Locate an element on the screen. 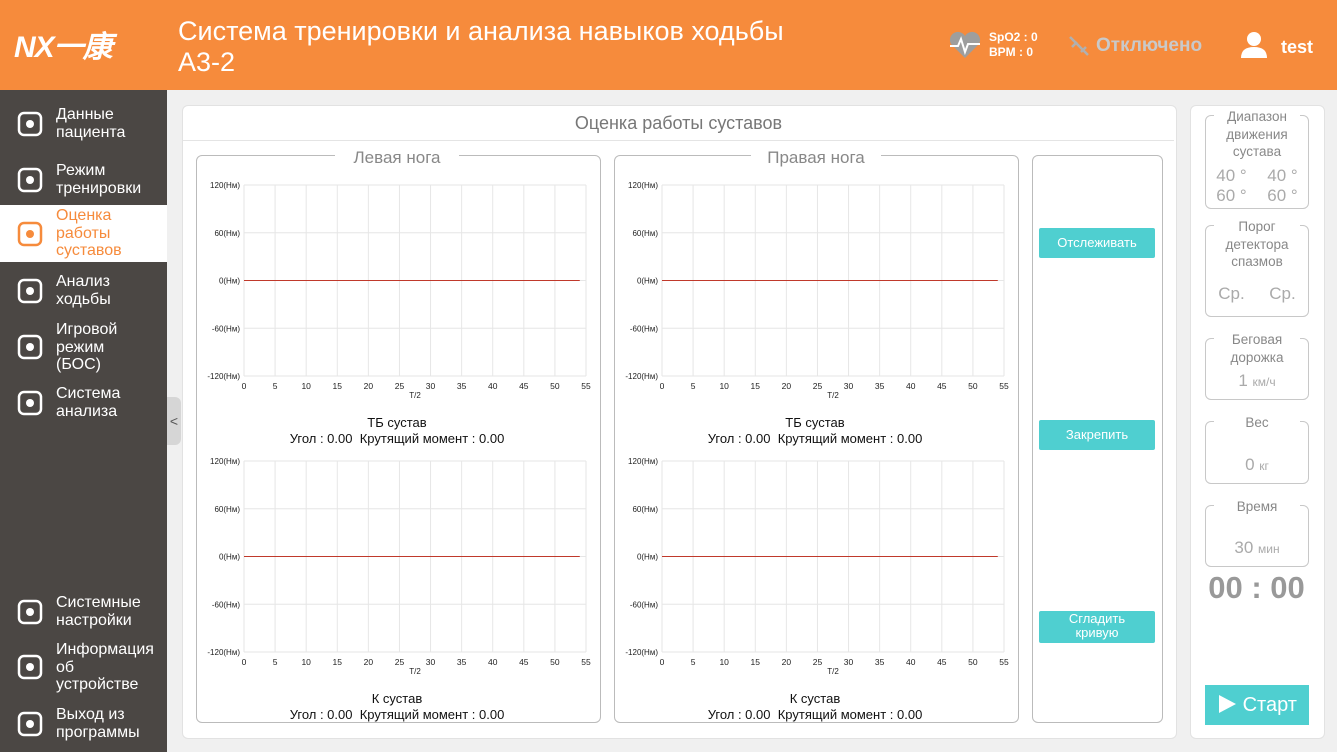 This screenshot has width=1337, height=752. nav-line: Информация is located at coordinates (105, 649).